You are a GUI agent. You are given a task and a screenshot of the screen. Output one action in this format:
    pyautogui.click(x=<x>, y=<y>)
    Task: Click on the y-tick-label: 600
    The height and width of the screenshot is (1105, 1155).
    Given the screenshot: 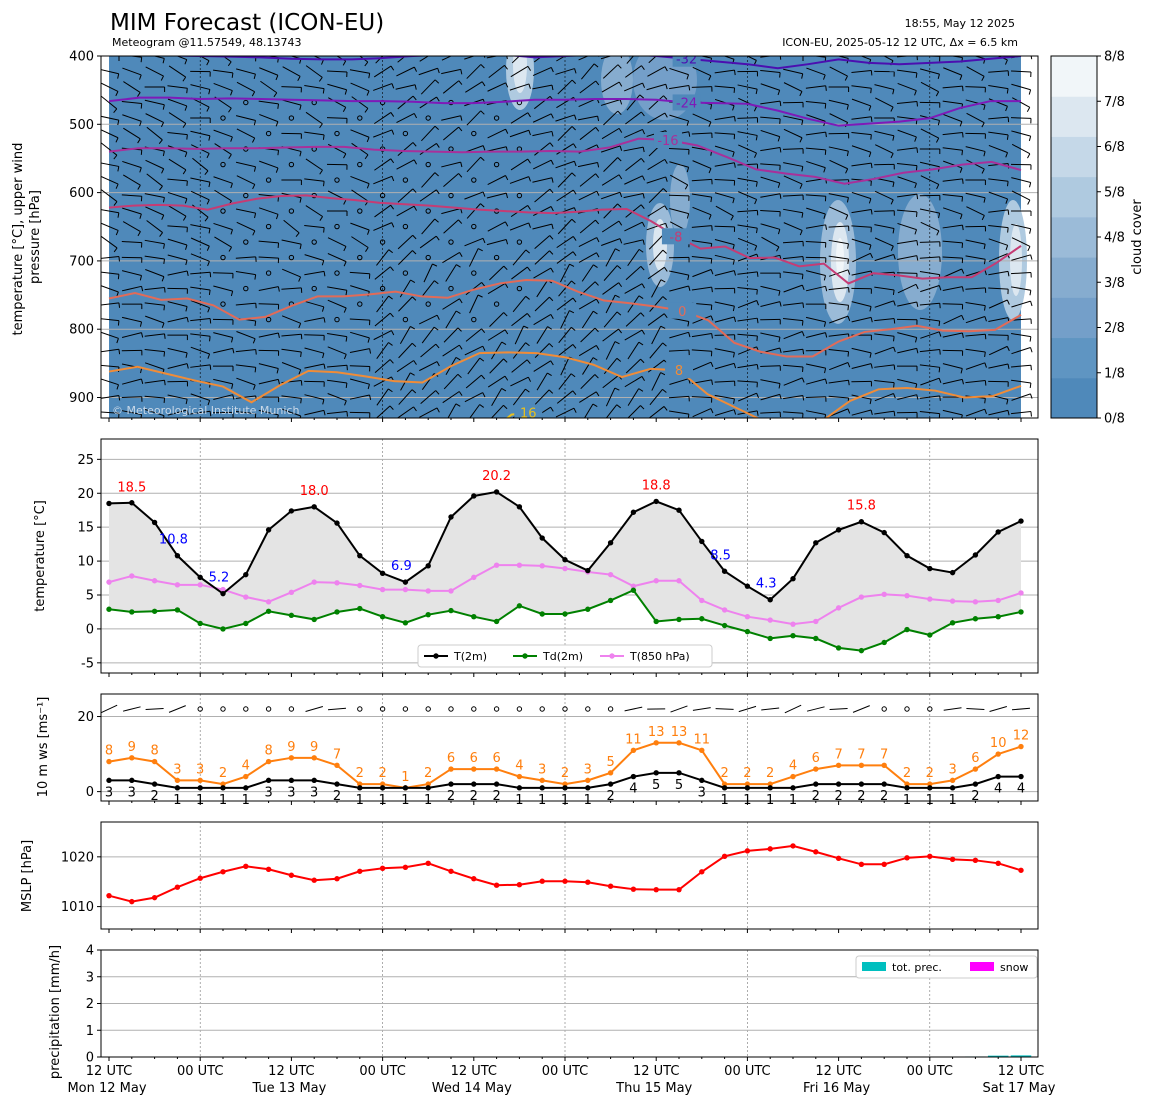 What is the action you would take?
    pyautogui.click(x=81, y=193)
    